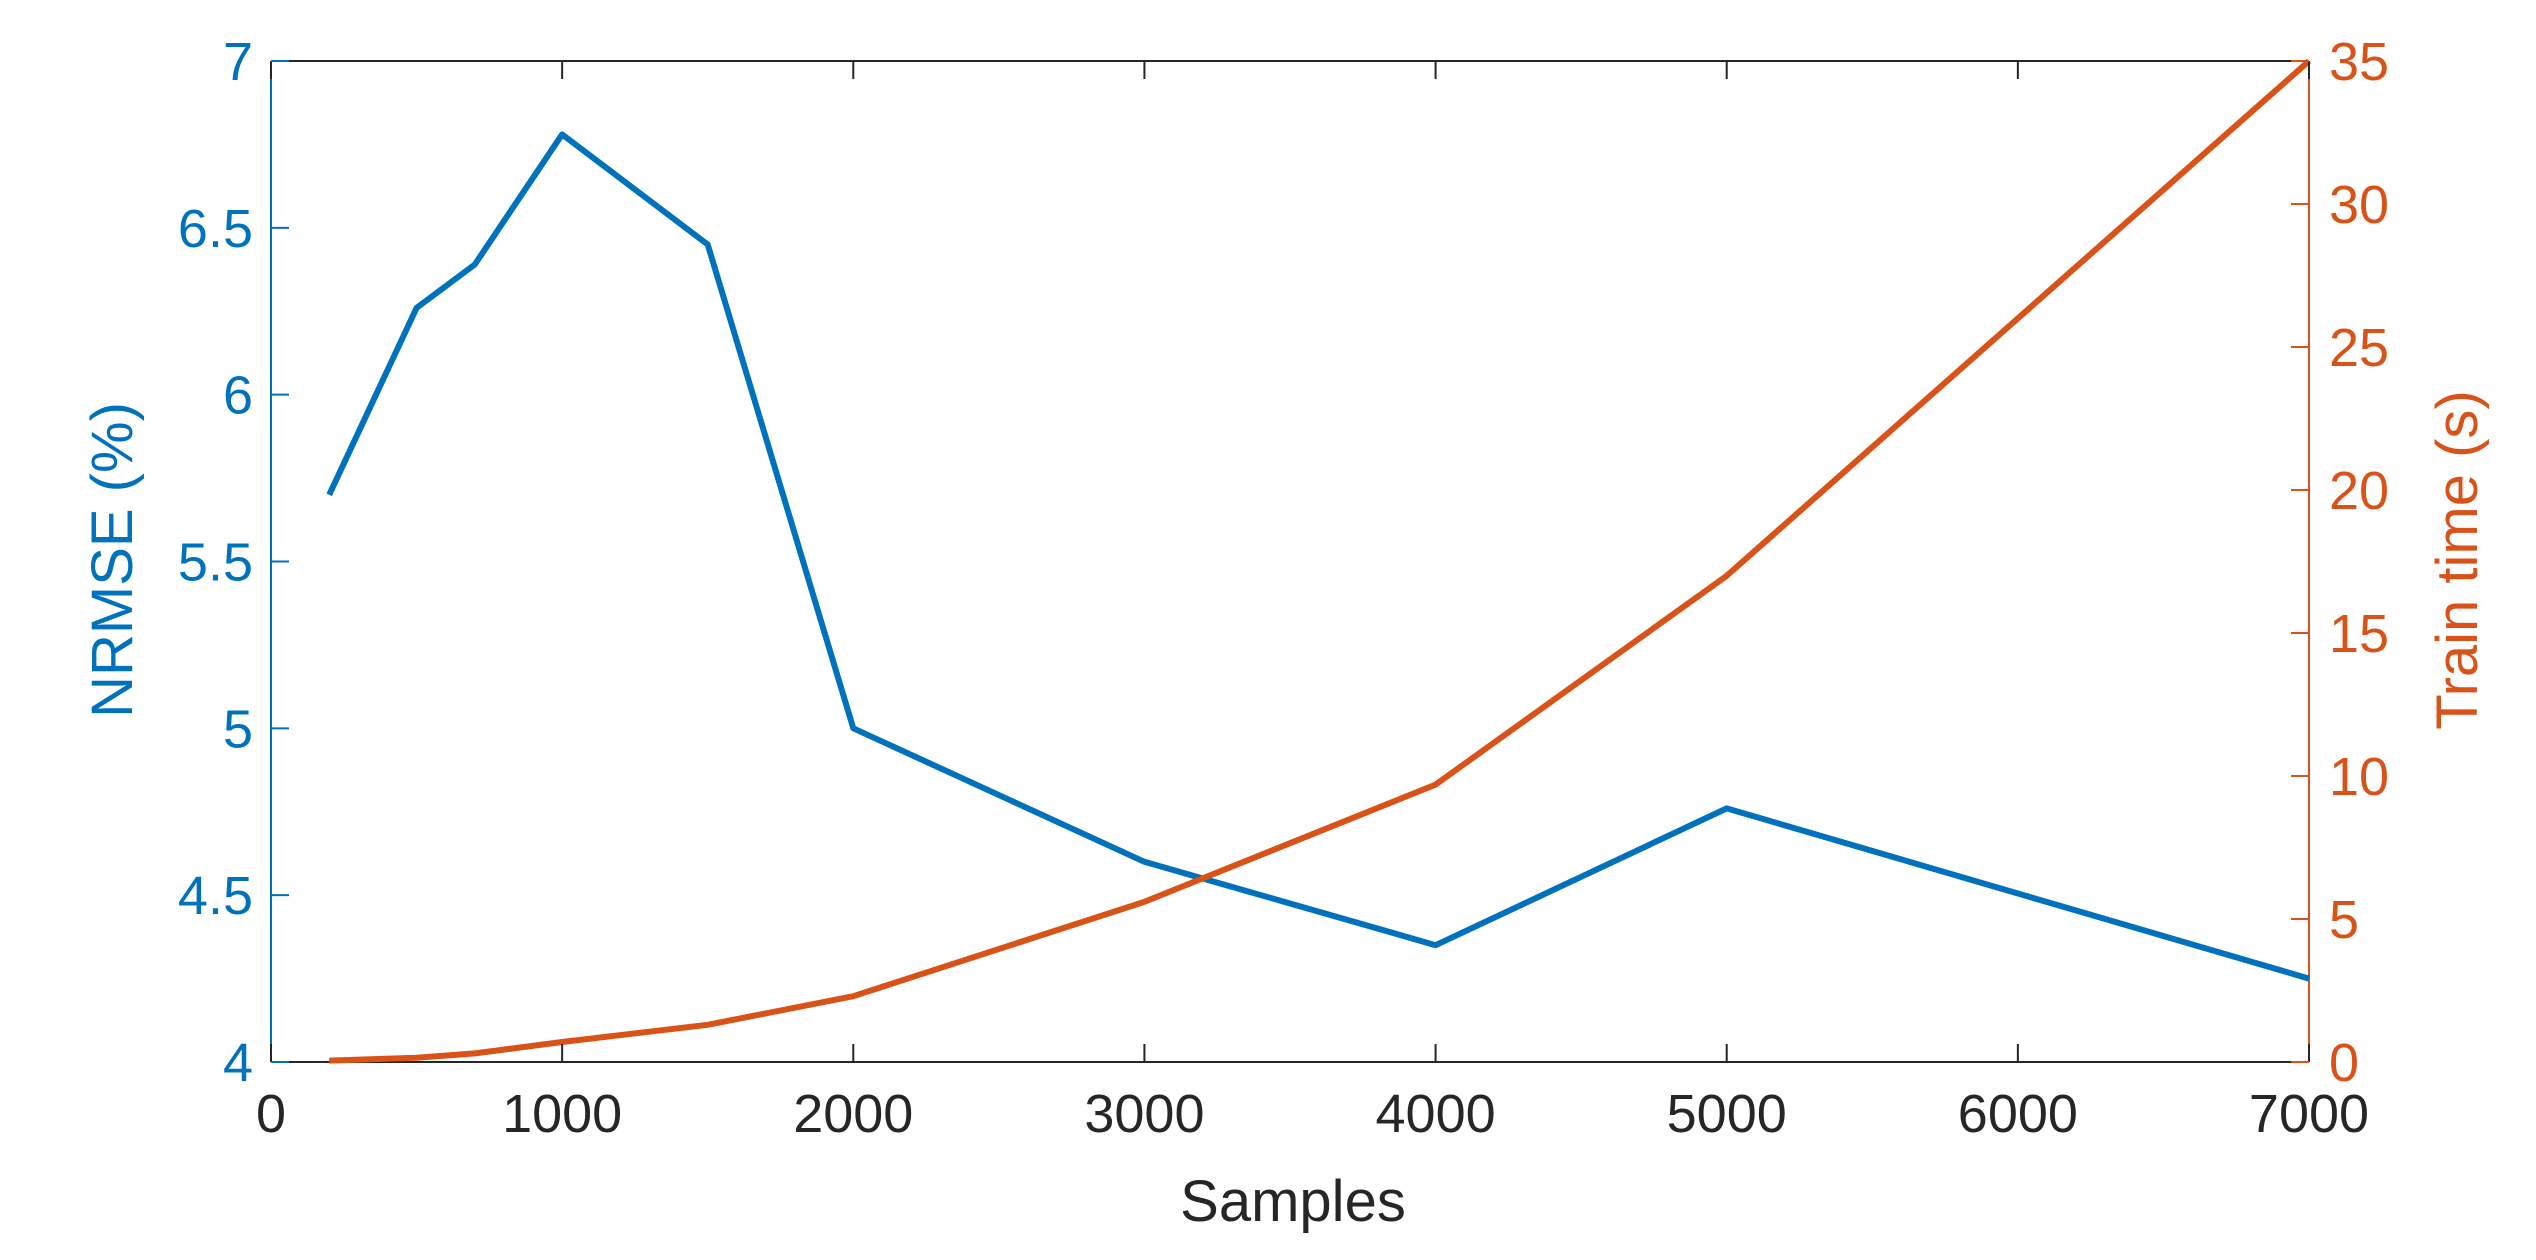  What do you see at coordinates (2359, 205) in the screenshot?
I see `right-y-tick-label: 30` at bounding box center [2359, 205].